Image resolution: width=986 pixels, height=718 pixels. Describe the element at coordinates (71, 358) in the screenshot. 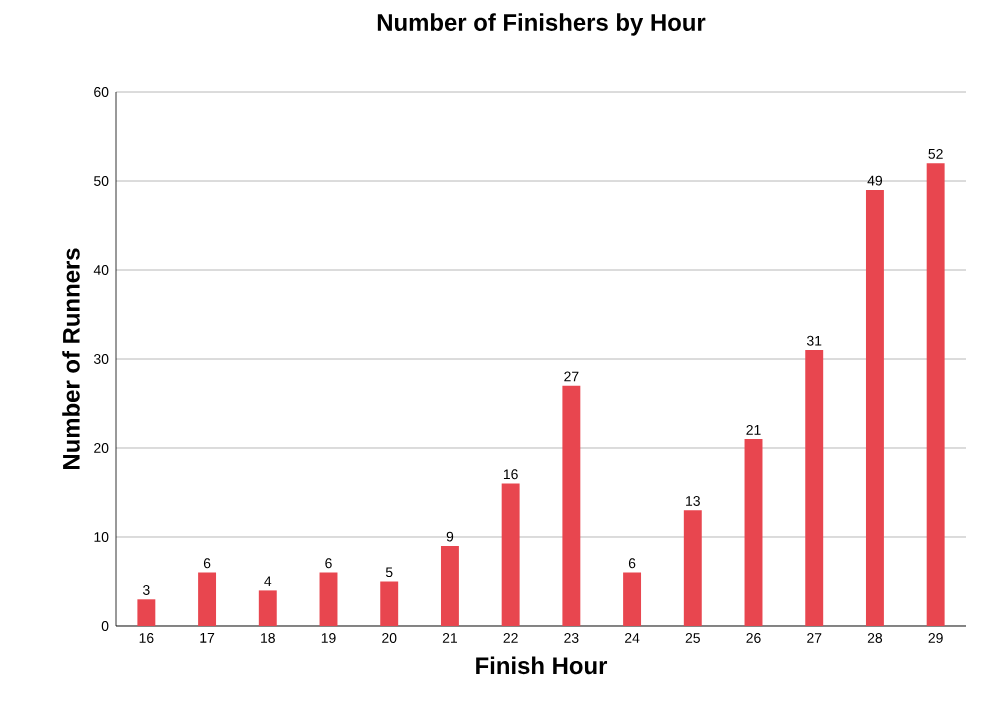

I see `y-axis-title: Number of Runners` at that location.